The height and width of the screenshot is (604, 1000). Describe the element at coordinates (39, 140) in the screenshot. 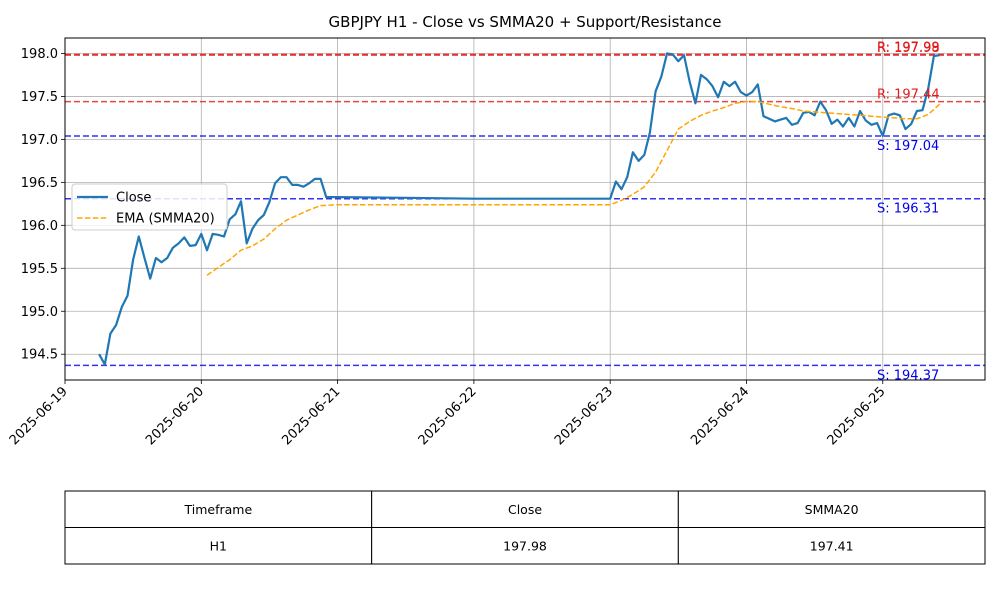

I see `y-tick-label: 197.0` at that location.